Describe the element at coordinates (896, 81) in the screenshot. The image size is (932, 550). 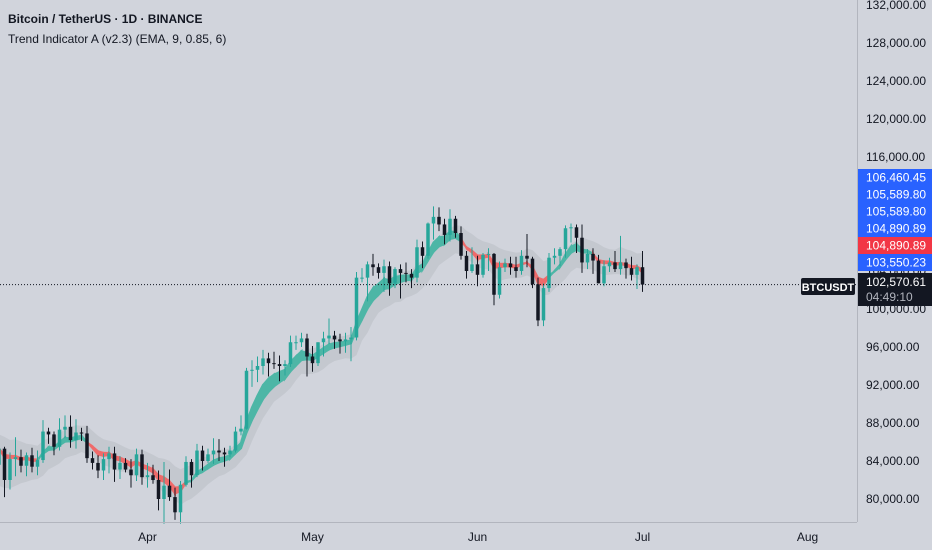
I see `y-tick-label: 124,000.00` at that location.